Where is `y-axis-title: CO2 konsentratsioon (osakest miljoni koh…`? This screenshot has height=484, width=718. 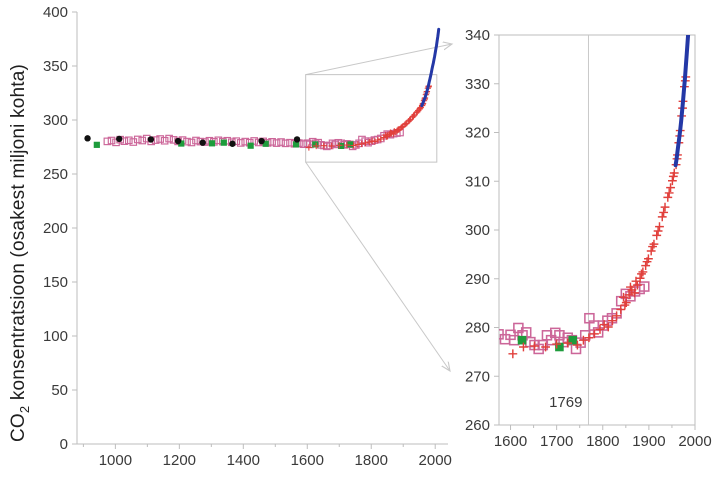
y-axis-title: CO2 konsentratsioon (osakest miljoni koh… is located at coordinates (20, 253).